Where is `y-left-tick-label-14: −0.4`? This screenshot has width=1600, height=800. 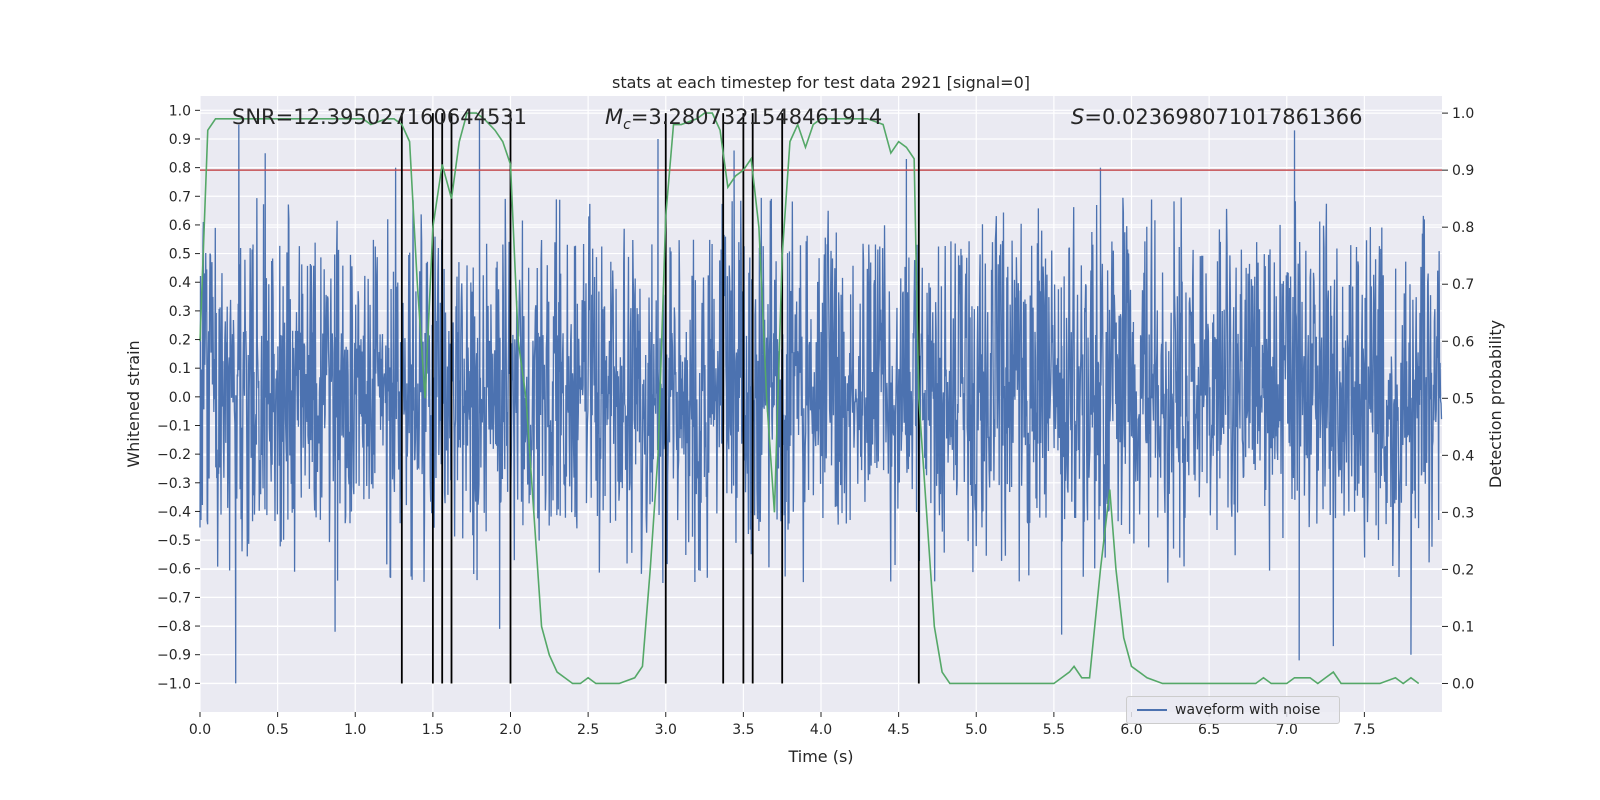 y-left-tick-label-14: −0.4 is located at coordinates (174, 512).